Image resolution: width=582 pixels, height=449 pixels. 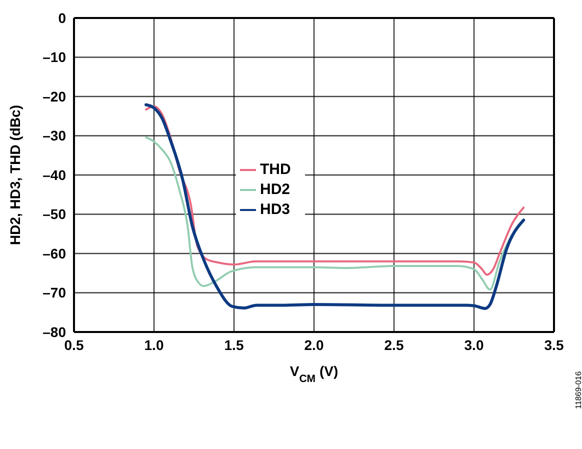 I want to click on y-tick-label: –80, so click(x=54, y=332).